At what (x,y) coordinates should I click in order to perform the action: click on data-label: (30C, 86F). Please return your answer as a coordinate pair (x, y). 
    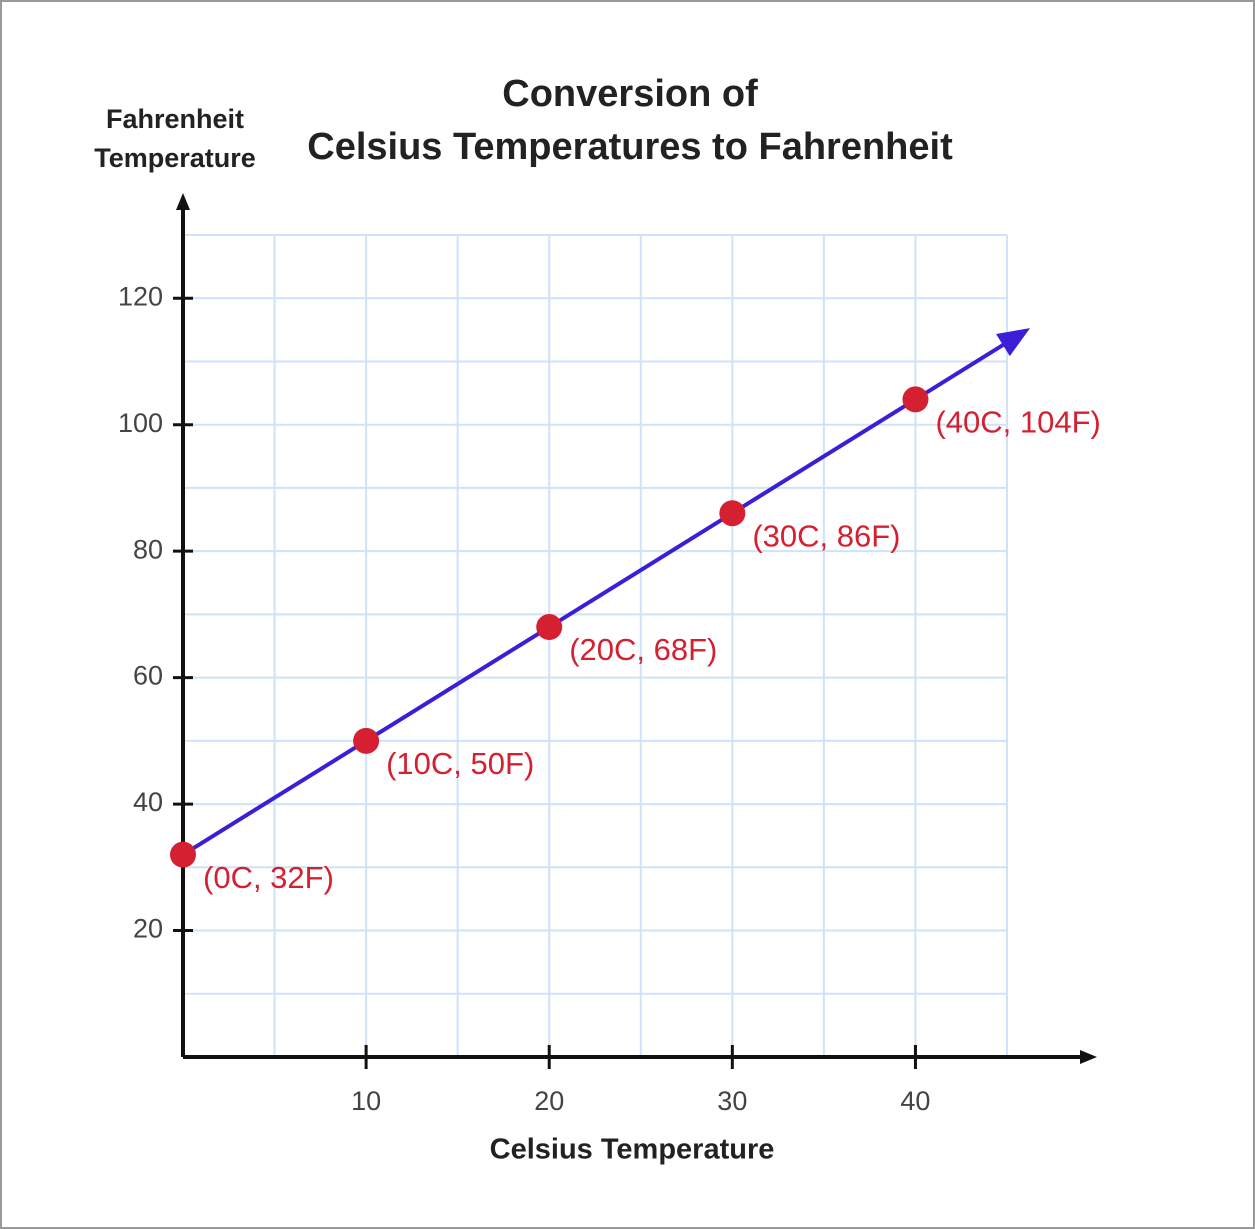
    Looking at the image, I should click on (826, 535).